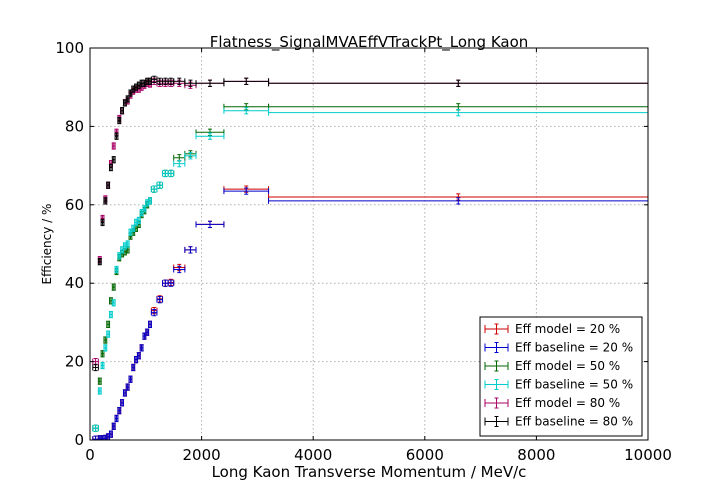  I want to click on x-tick-label: 6000, so click(425, 455).